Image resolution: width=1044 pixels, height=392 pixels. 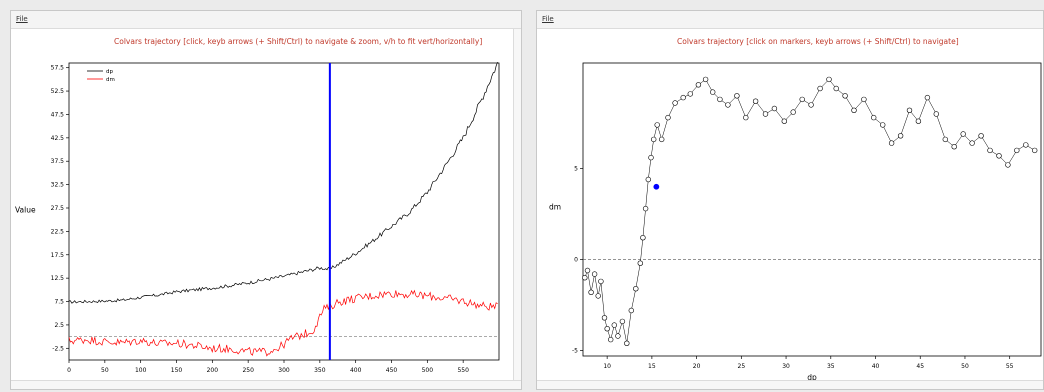 I want to click on y-tick-label: 57.5, so click(x=58, y=68).